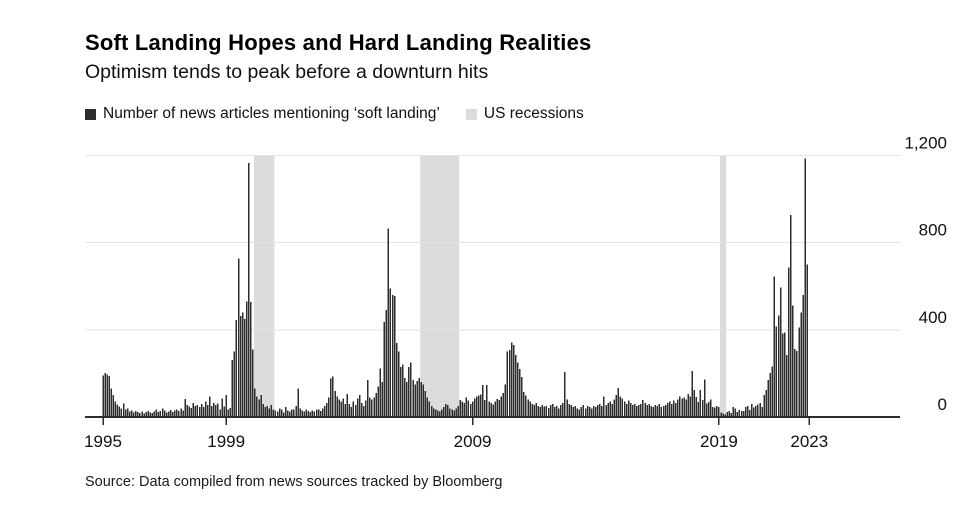  Describe the element at coordinates (473, 441) in the screenshot. I see `x-axis-label: 2009` at that location.